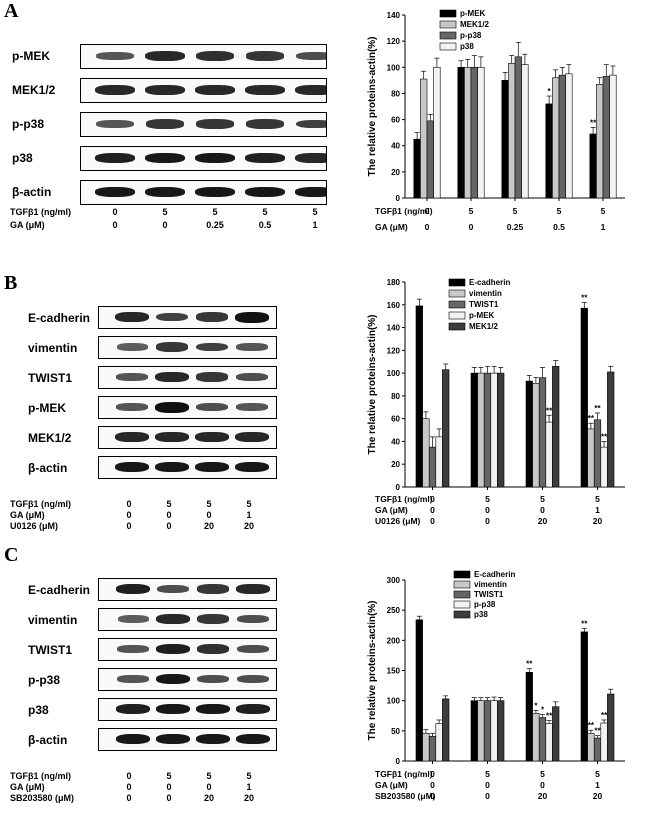 This screenshot has height=813, width=650. Describe the element at coordinates (249, 787) in the screenshot. I see `blot-condition-value: 1` at that location.